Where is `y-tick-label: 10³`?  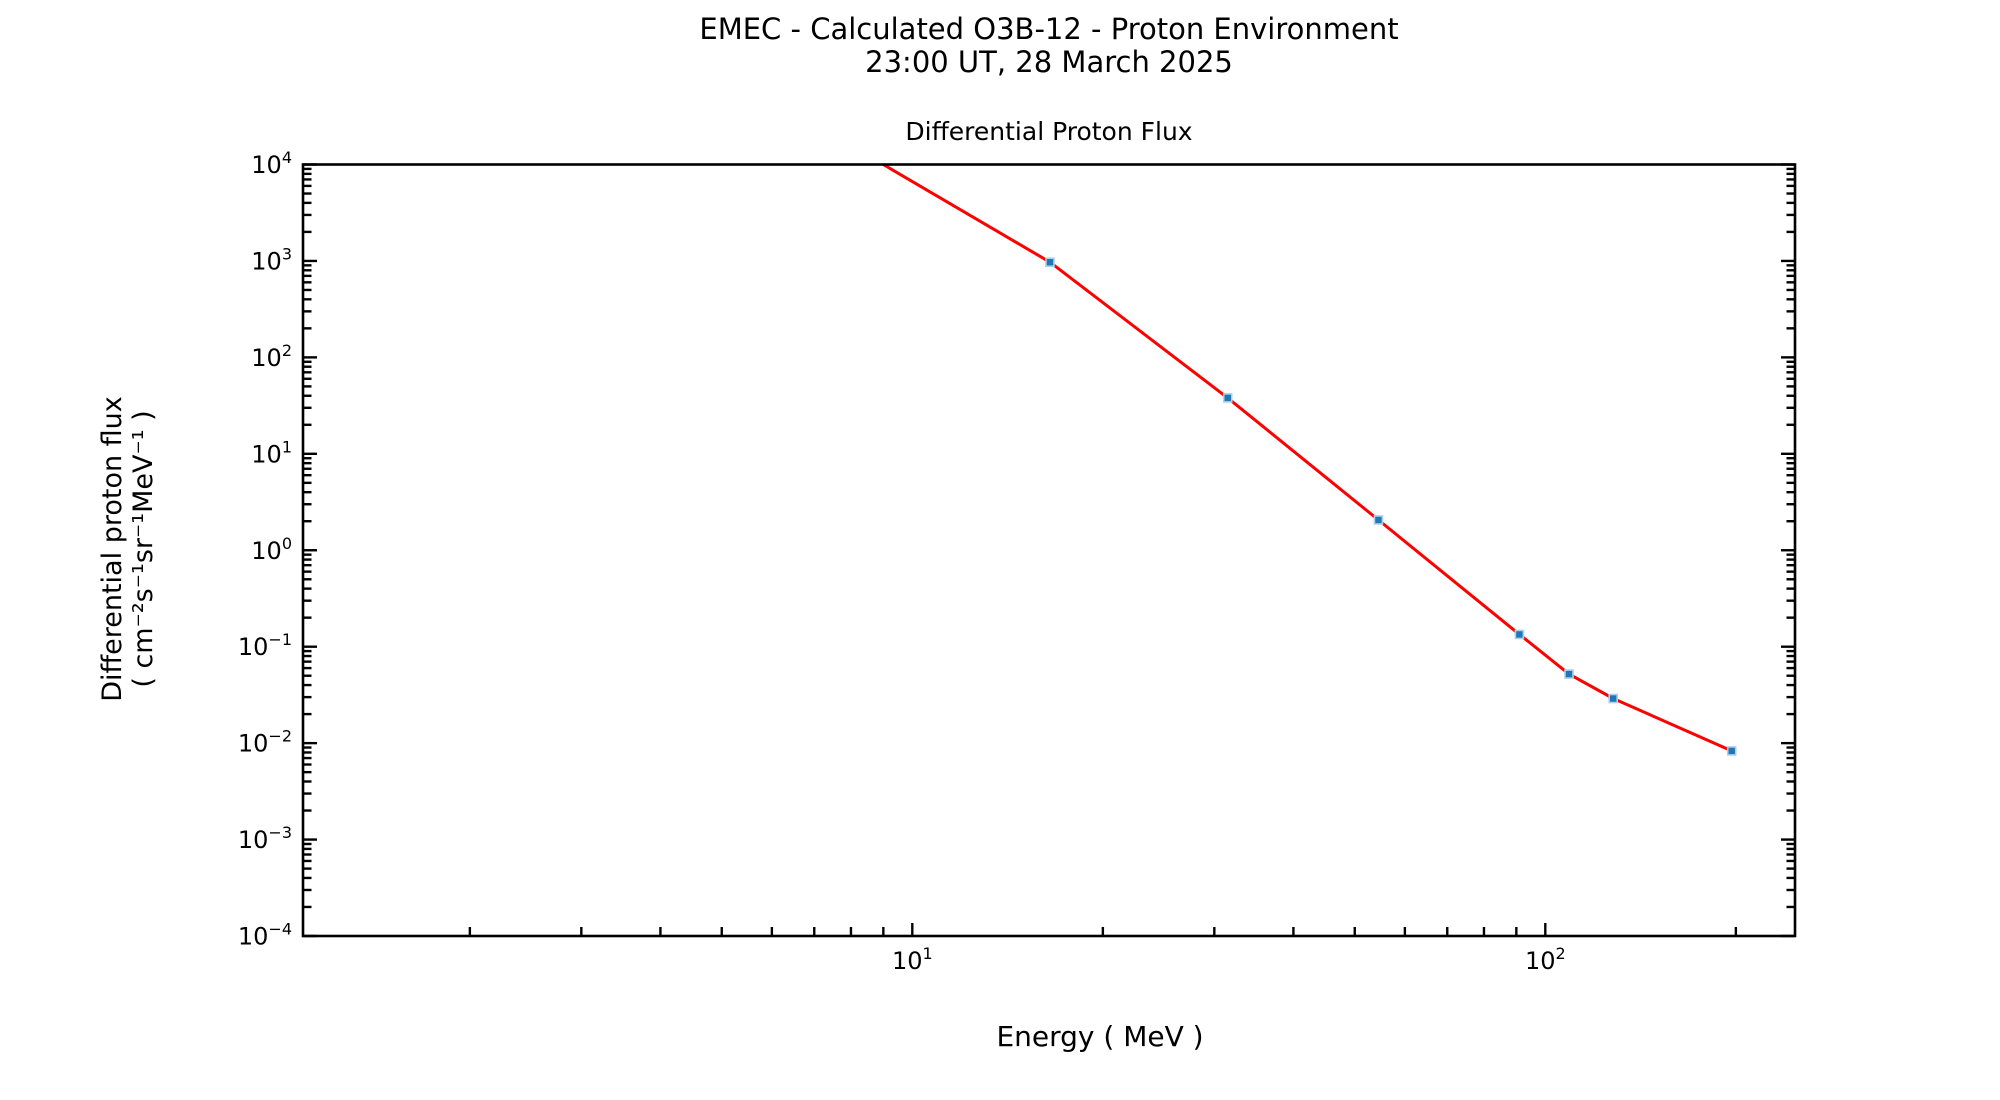
y-tick-label: 10³ is located at coordinates (271, 259).